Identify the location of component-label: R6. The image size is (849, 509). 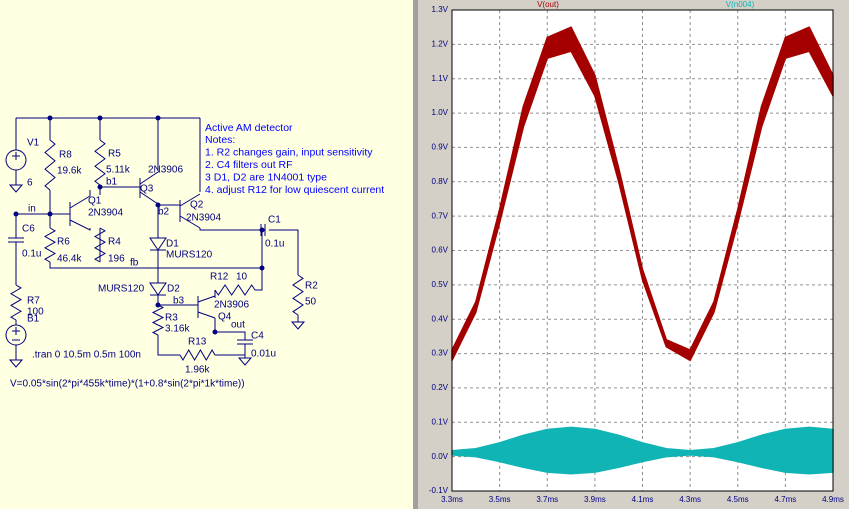
(63, 242).